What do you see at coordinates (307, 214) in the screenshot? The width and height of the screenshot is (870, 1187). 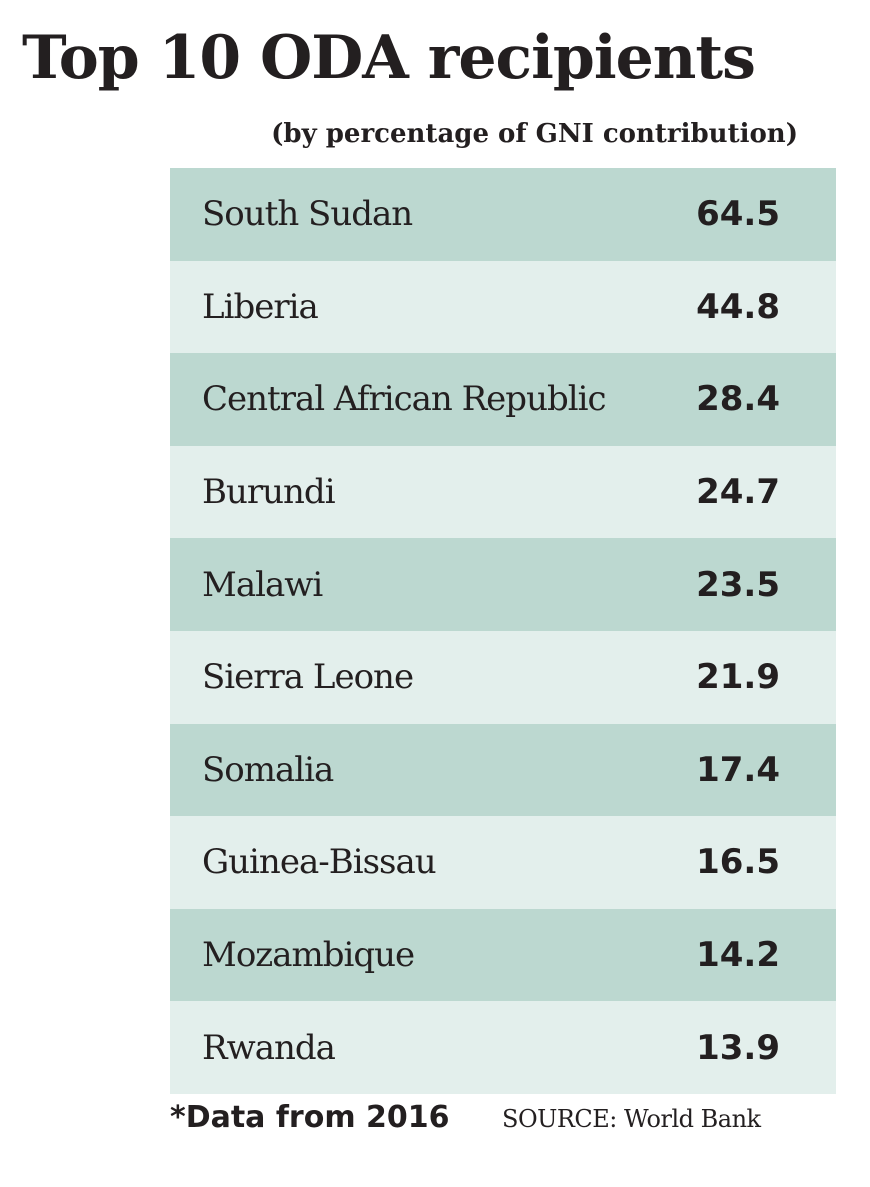 I see `country-label: South Sudan` at bounding box center [307, 214].